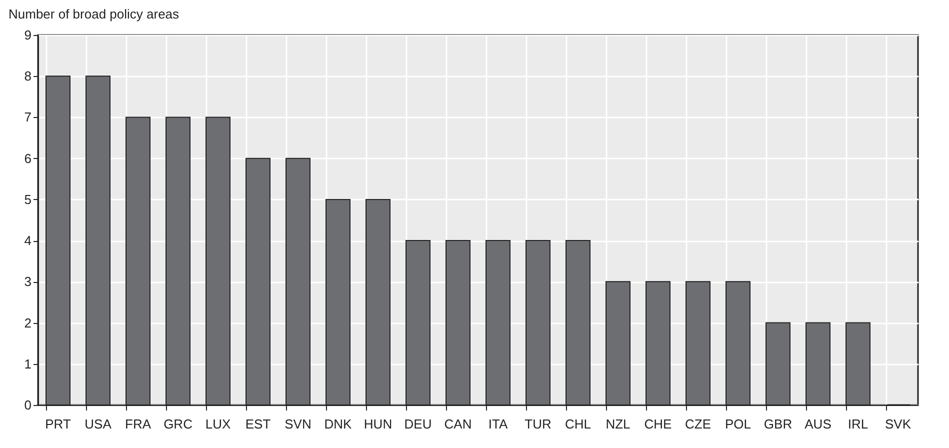 This screenshot has width=949, height=448. I want to click on x-tick-label: EST, so click(258, 424).